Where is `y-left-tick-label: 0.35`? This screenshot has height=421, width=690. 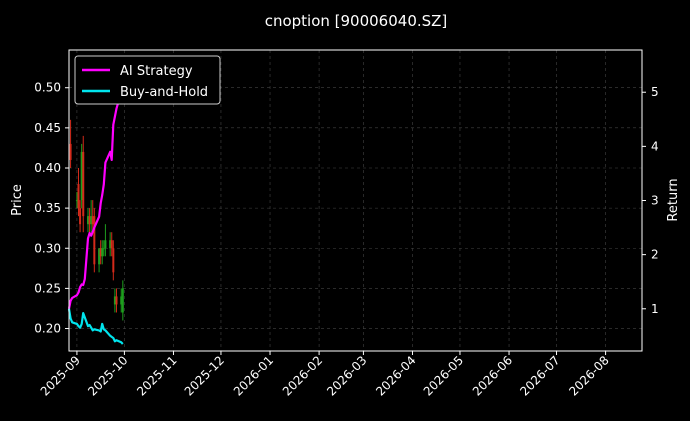
y-left-tick-label: 0.35 is located at coordinates (47, 208).